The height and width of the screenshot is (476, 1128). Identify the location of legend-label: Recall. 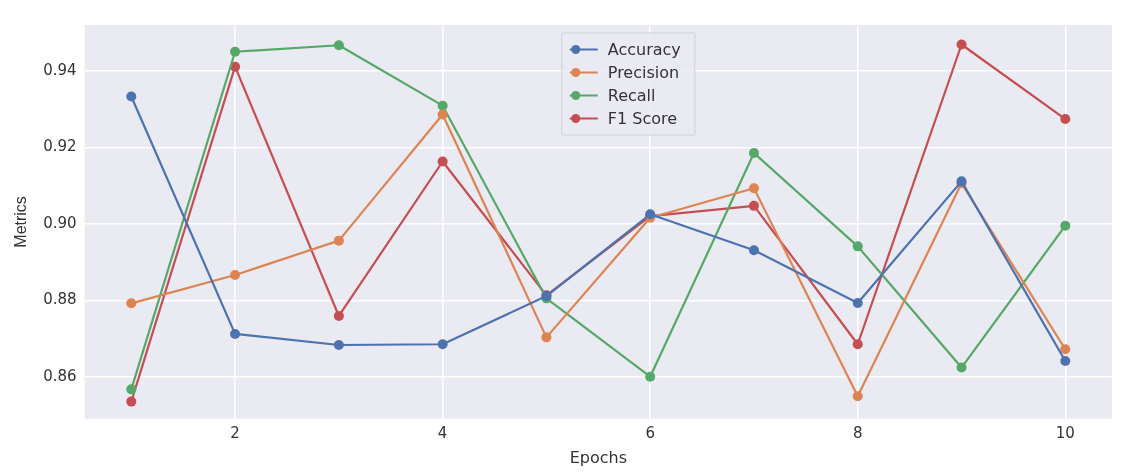
(631, 95).